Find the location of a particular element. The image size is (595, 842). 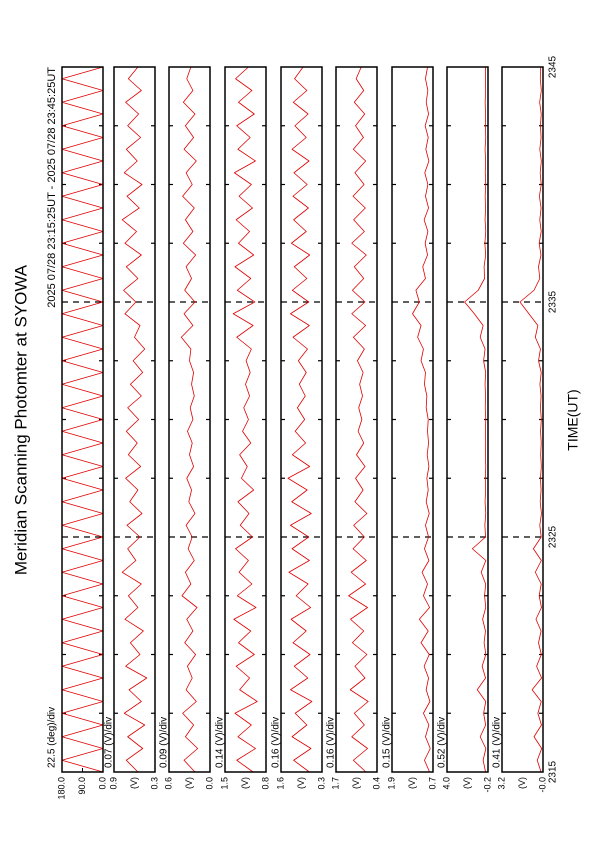

y-tick-label: 180.0 is located at coordinates (61, 788).